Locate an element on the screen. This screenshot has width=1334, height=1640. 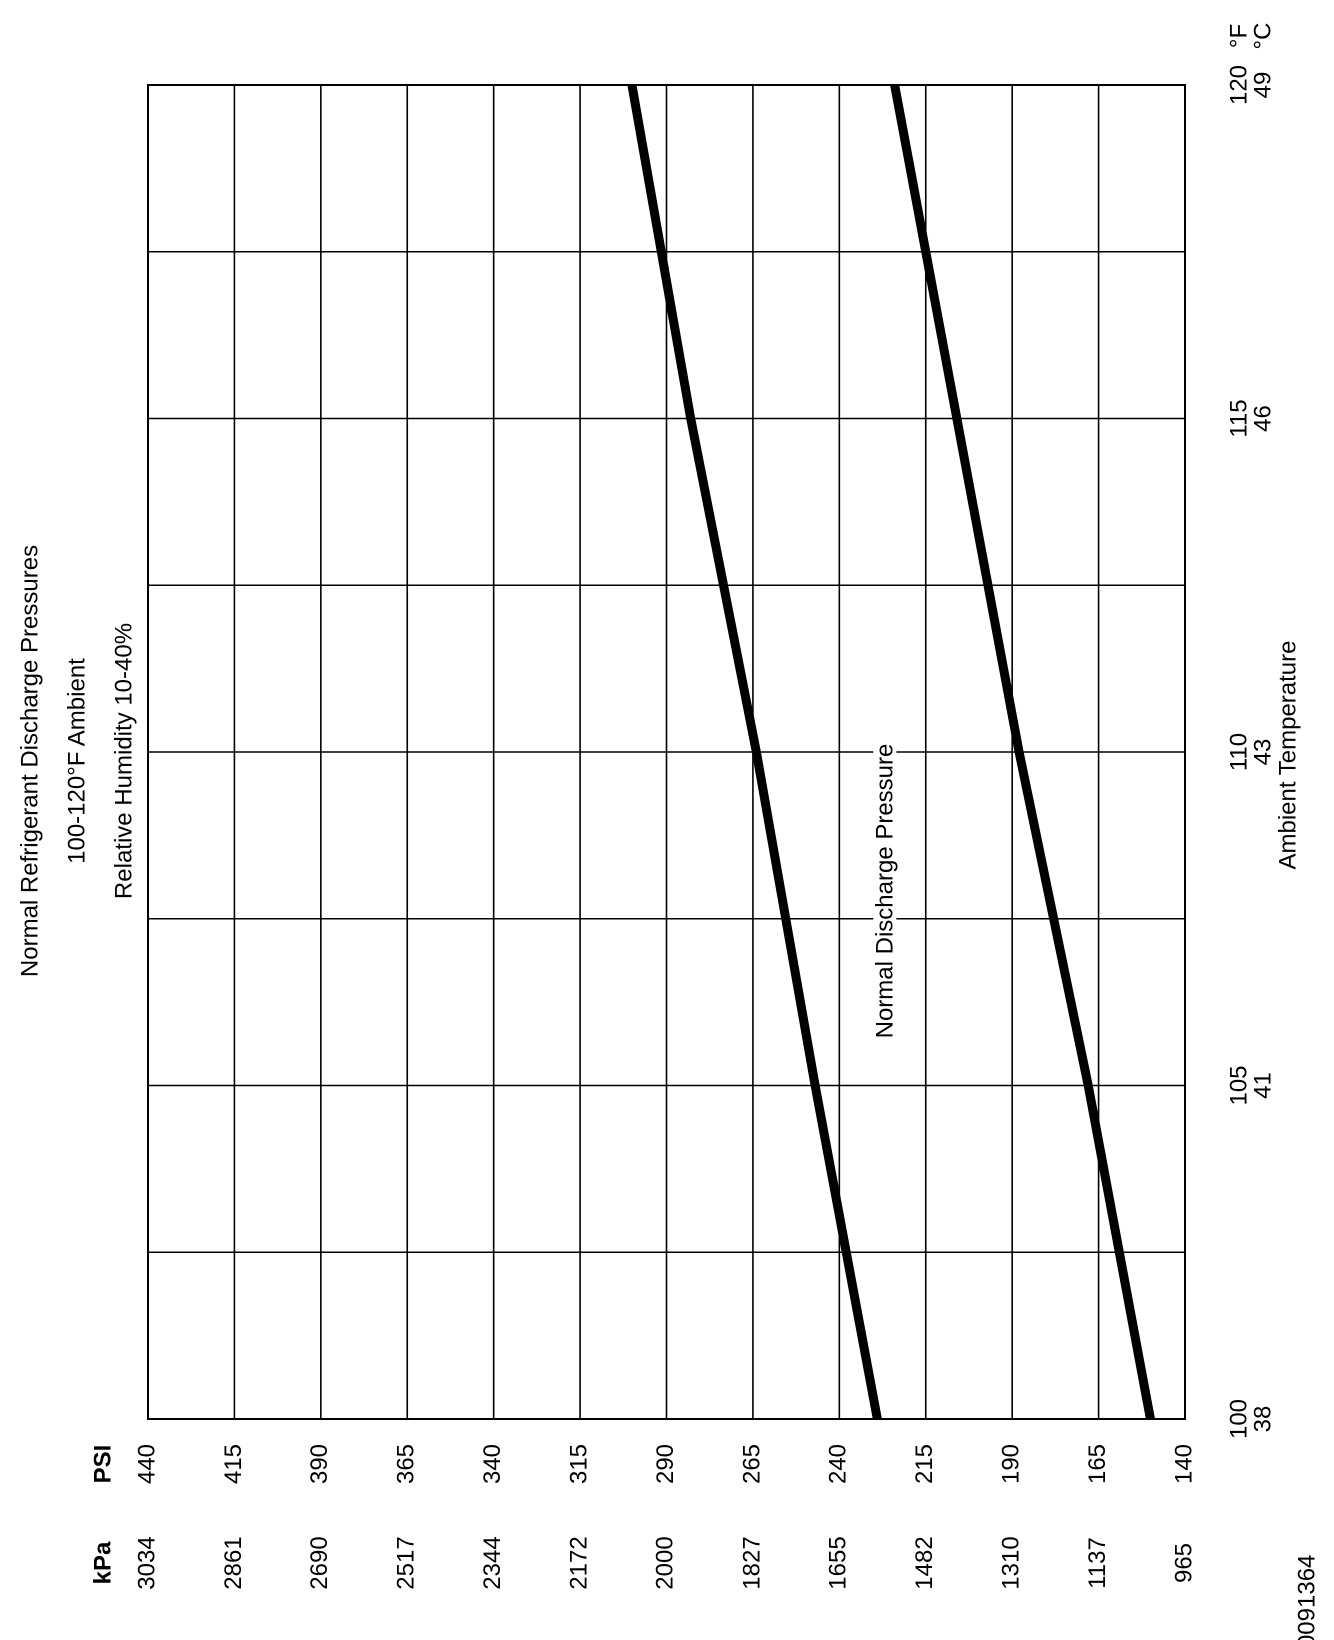
x-tick-label: 115 is located at coordinates (1238, 418).